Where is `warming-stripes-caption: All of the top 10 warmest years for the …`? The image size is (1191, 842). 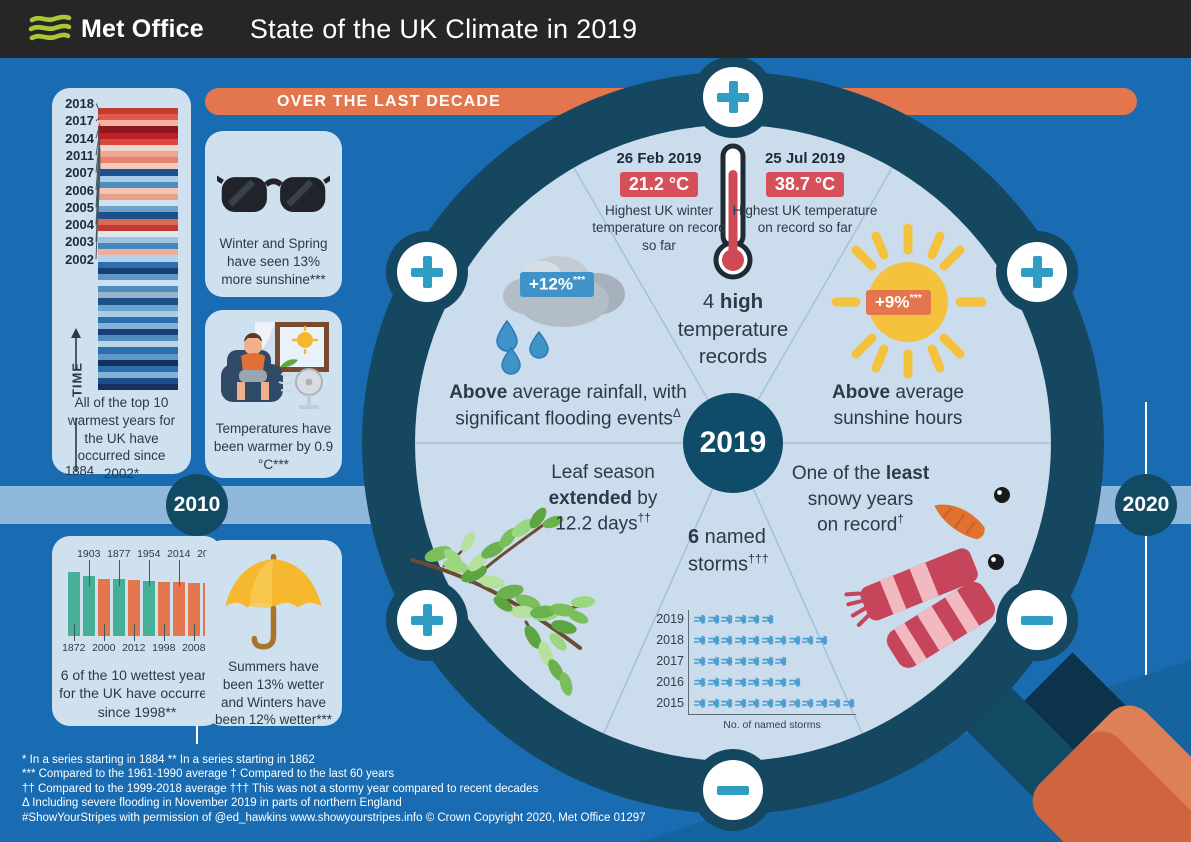 warming-stripes-caption: All of the top 10 warmest years for the … is located at coordinates (121, 438).